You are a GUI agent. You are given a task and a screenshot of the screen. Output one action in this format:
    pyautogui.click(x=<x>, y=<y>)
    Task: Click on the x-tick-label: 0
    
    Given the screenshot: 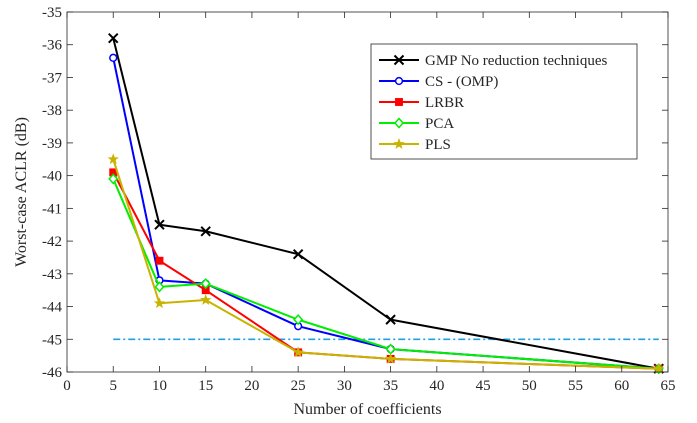 What is the action you would take?
    pyautogui.click(x=67, y=386)
    